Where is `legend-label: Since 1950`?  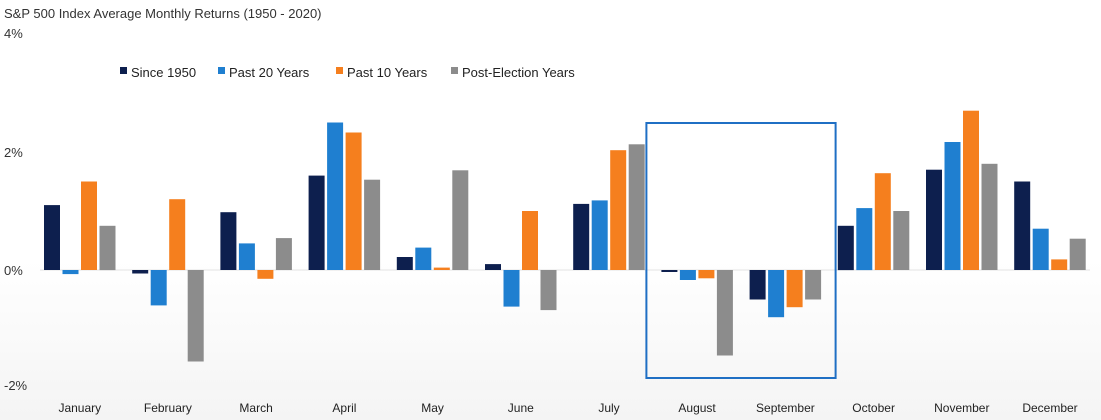
legend-label: Since 1950 is located at coordinates (163, 72).